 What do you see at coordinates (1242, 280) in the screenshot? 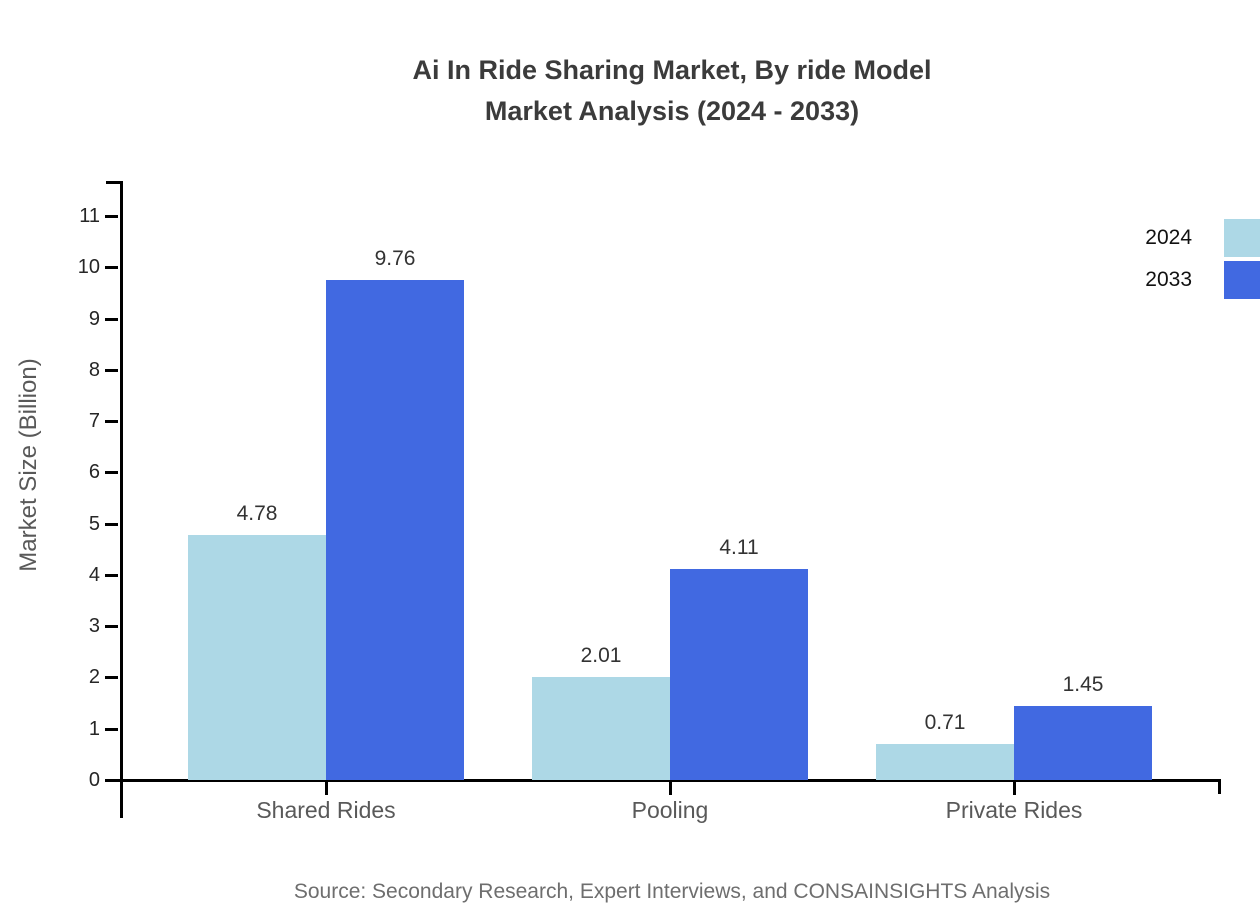
I see `legend-swatch-2033` at bounding box center [1242, 280].